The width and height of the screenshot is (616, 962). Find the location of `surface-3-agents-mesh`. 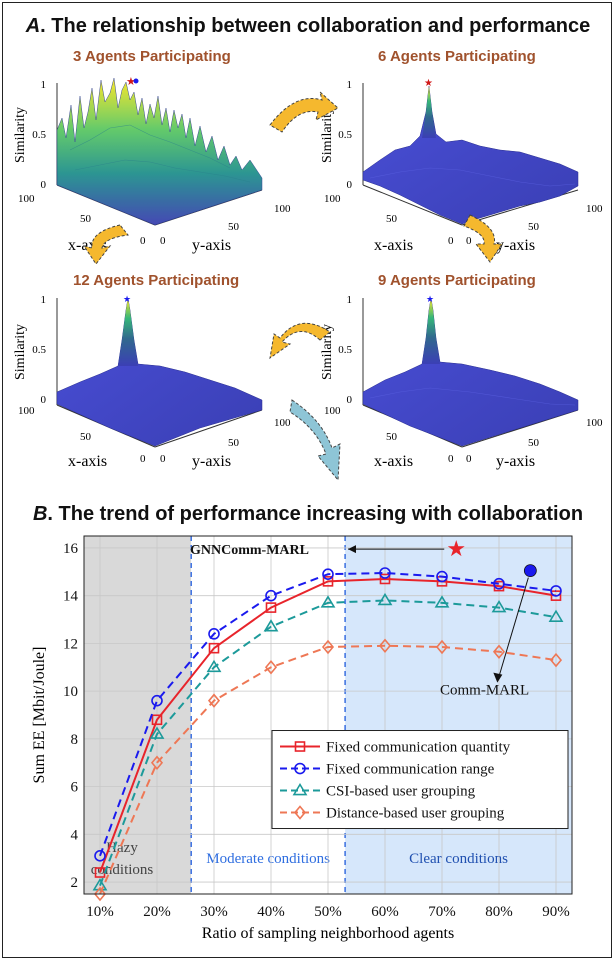

surface-3-agents-mesh is located at coordinates (159, 151).